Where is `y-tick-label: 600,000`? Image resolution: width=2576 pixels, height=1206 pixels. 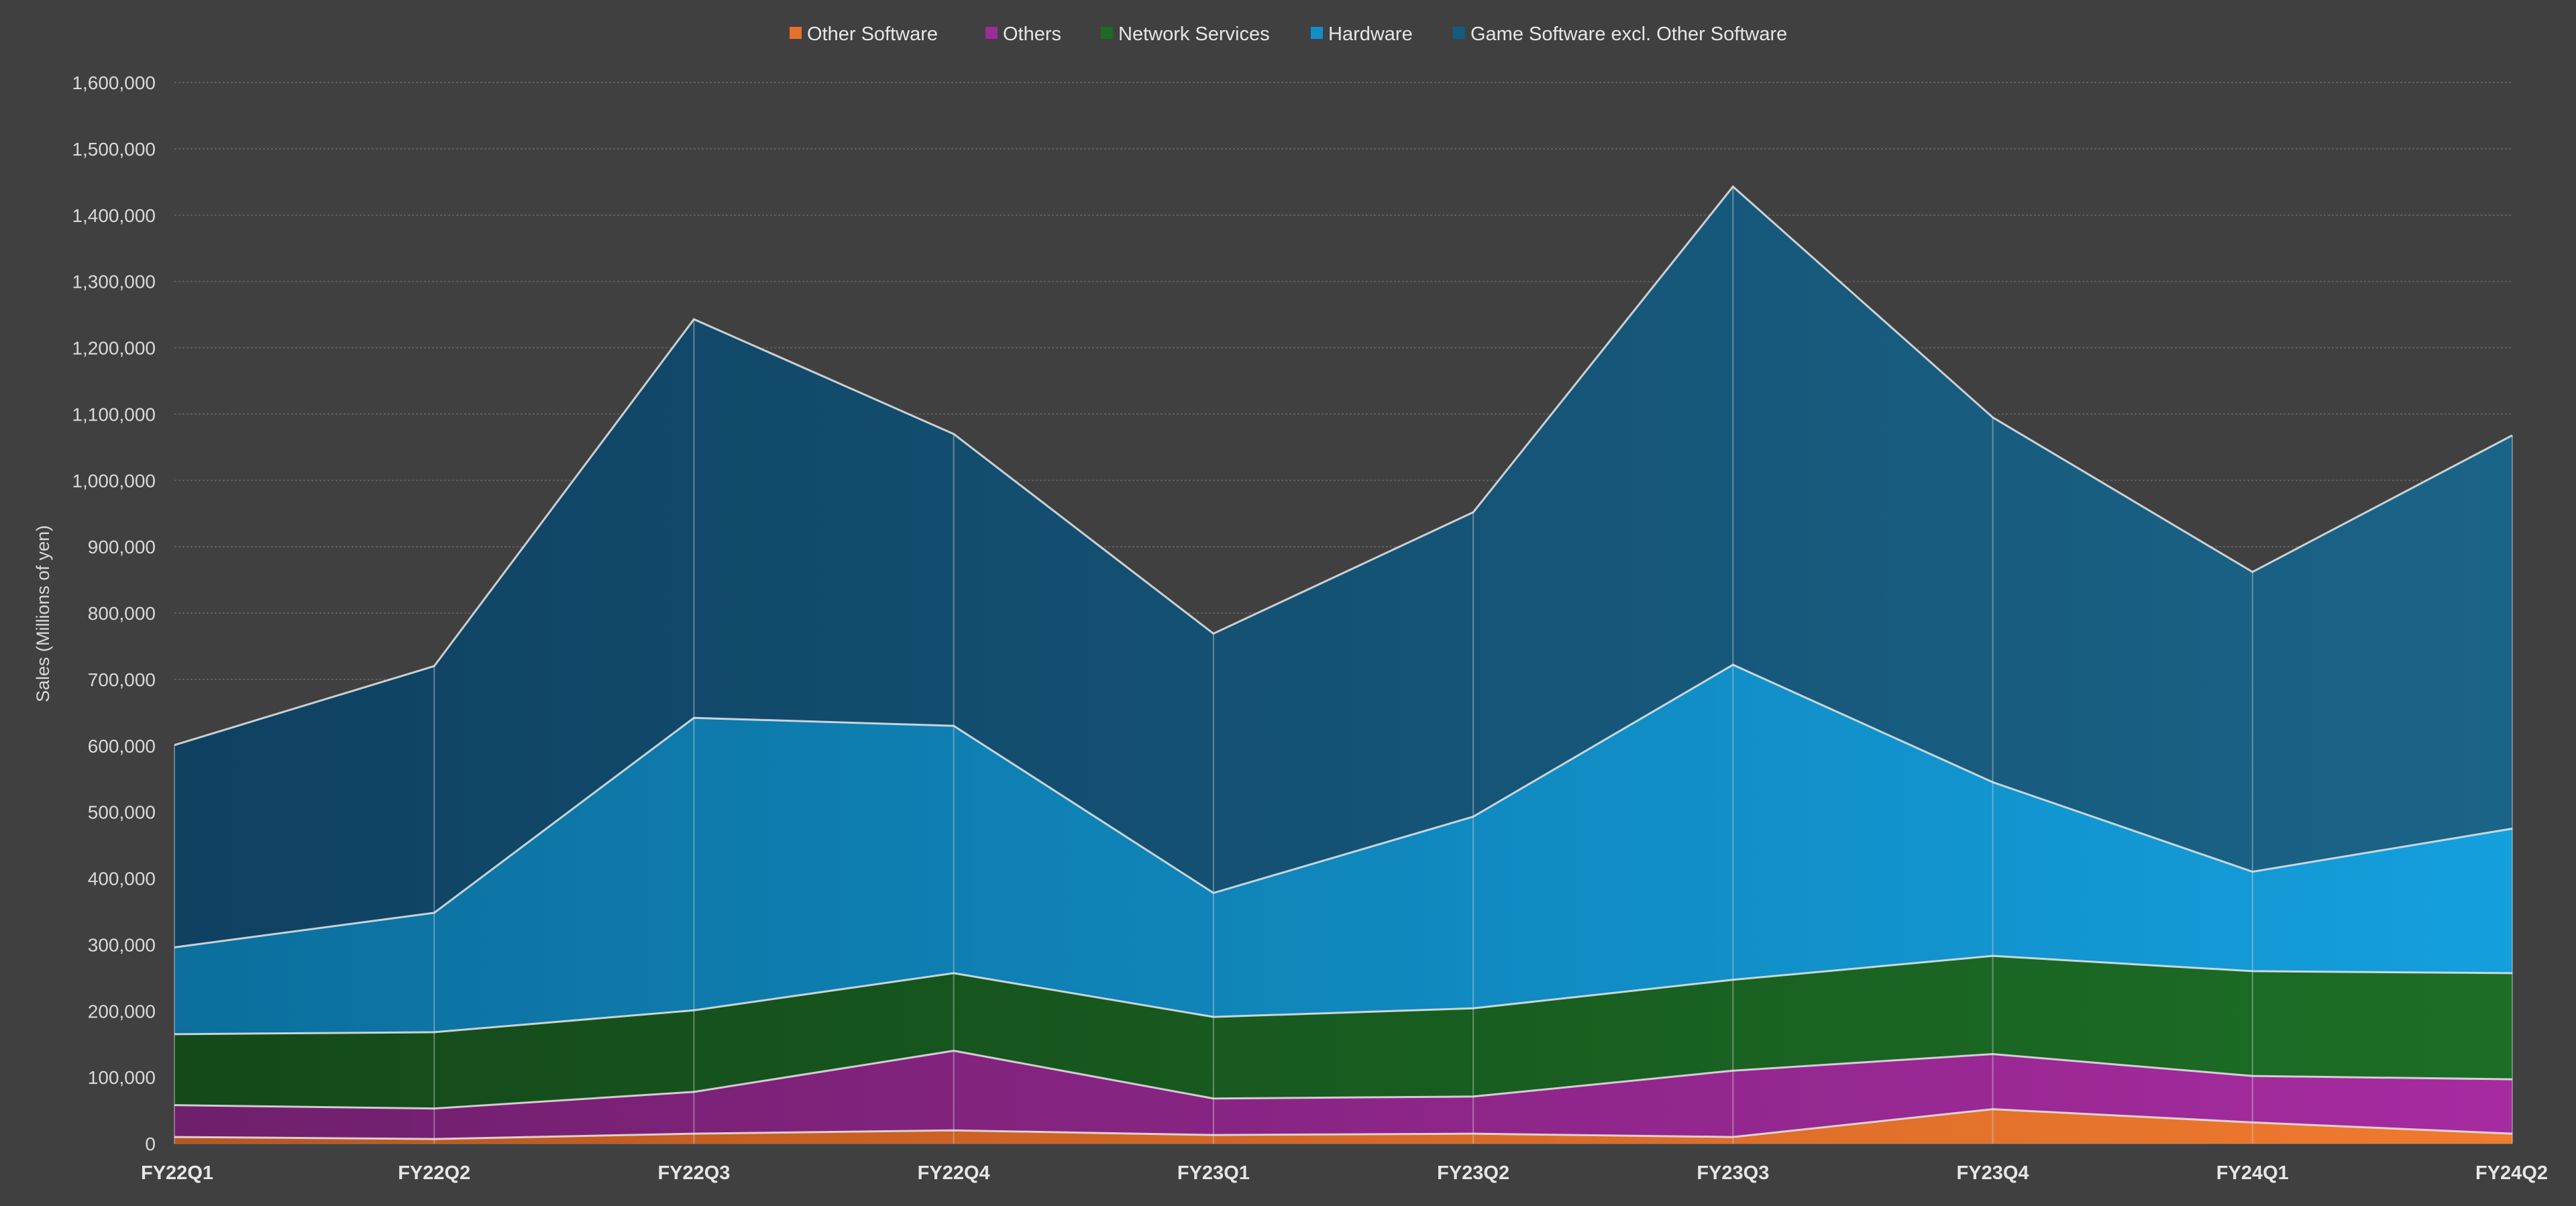 y-tick-label: 600,000 is located at coordinates (122, 746).